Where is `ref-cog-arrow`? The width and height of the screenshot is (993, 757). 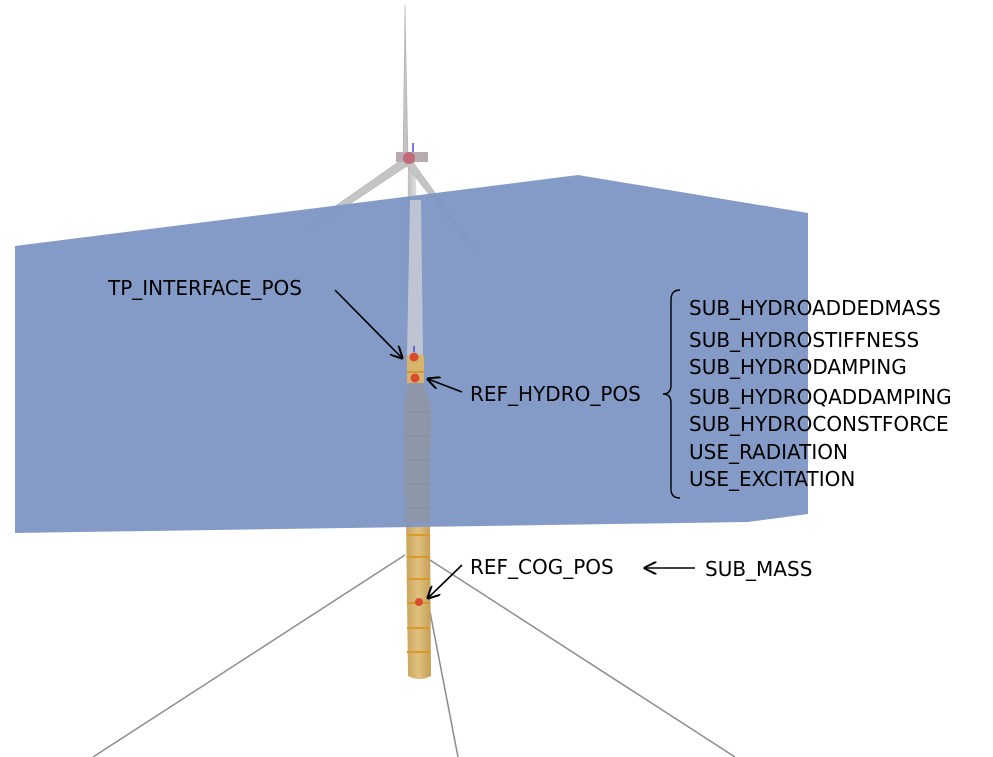 ref-cog-arrow is located at coordinates (445, 581).